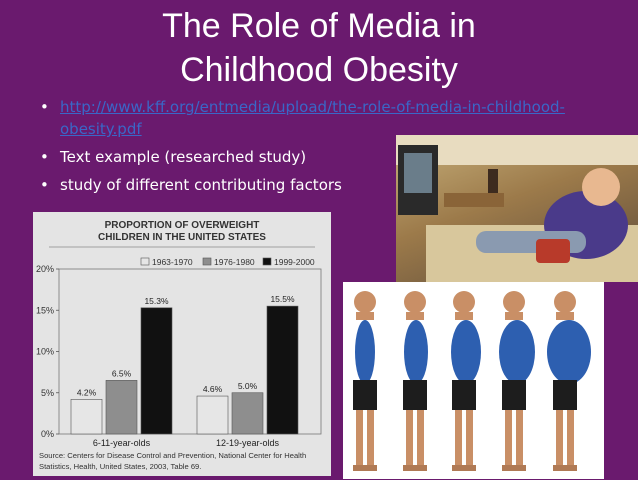  Describe the element at coordinates (553, 251) in the screenshot. I see `snack-bag` at that location.